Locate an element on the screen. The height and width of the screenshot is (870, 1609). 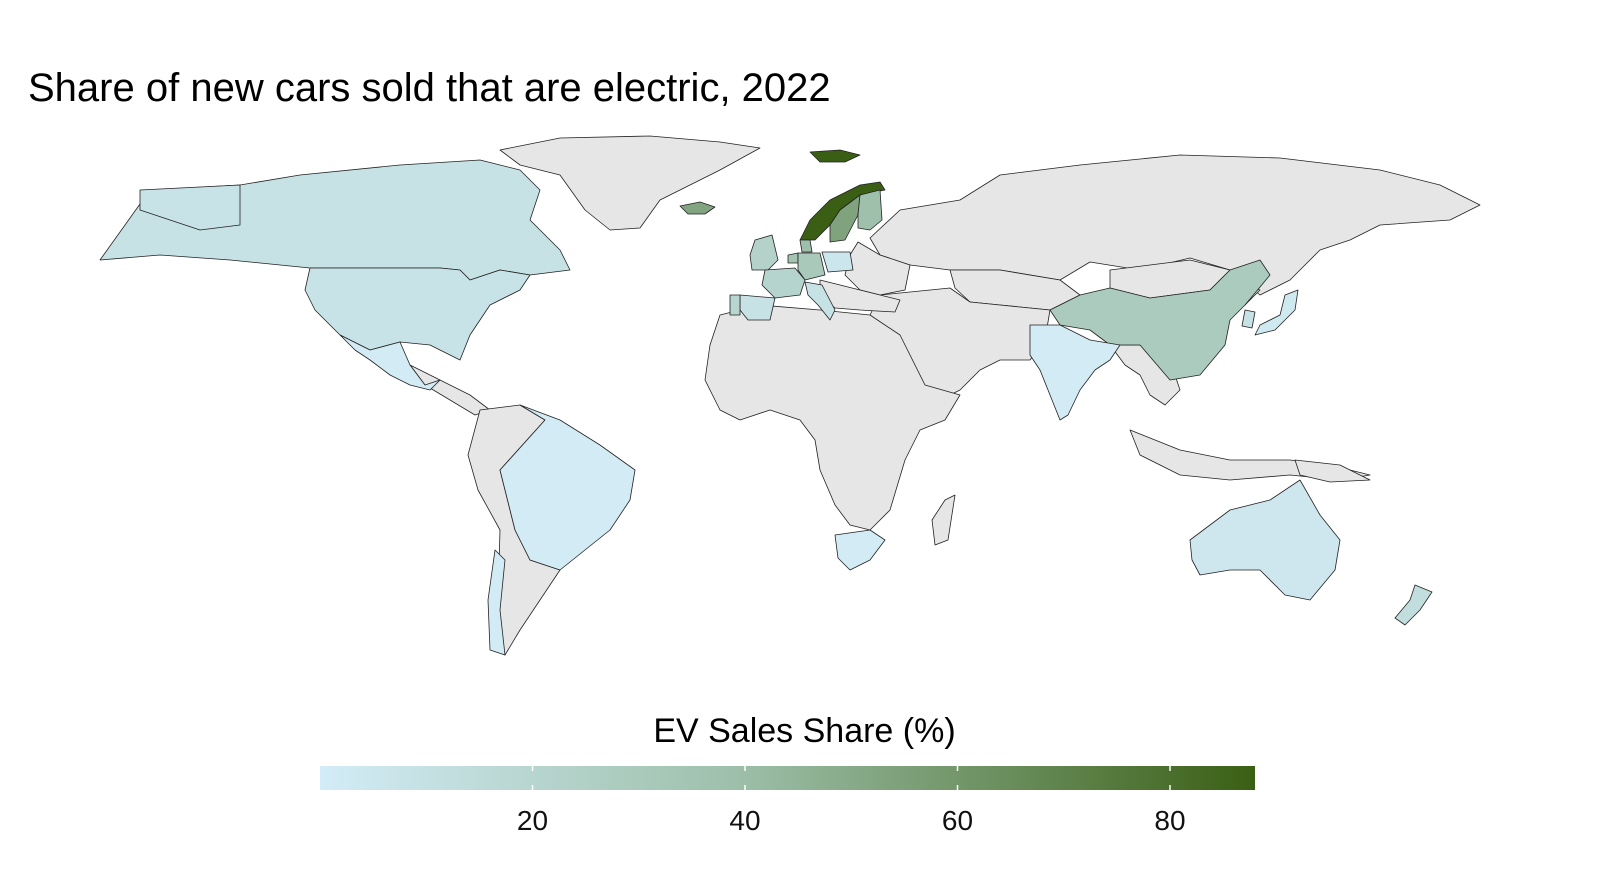
papua-new-guinea is located at coordinates (1332, 471).